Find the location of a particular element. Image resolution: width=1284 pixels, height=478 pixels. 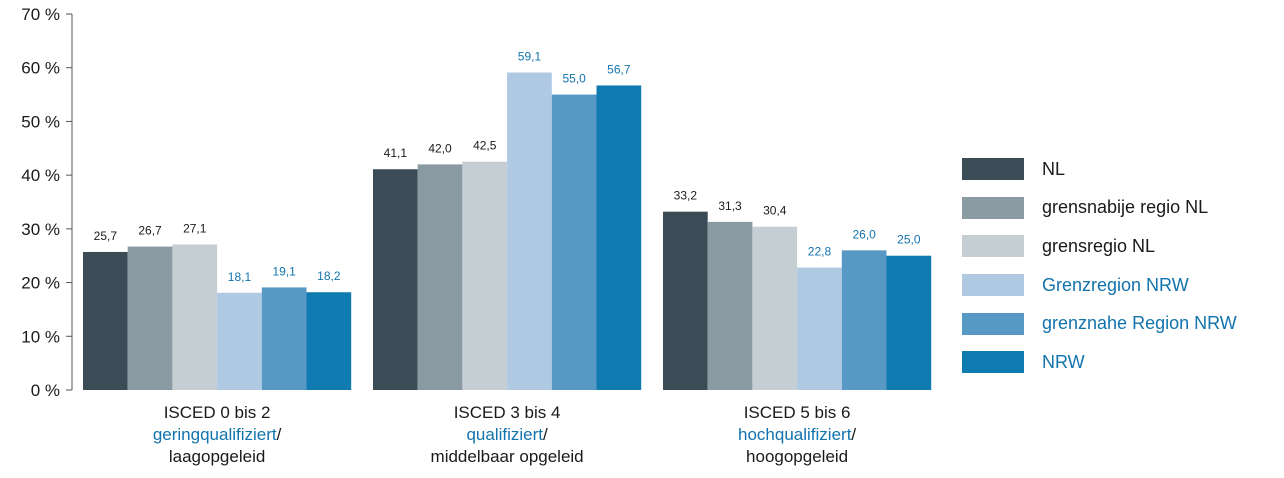

bar-value-label: 42,0 is located at coordinates (440, 148).